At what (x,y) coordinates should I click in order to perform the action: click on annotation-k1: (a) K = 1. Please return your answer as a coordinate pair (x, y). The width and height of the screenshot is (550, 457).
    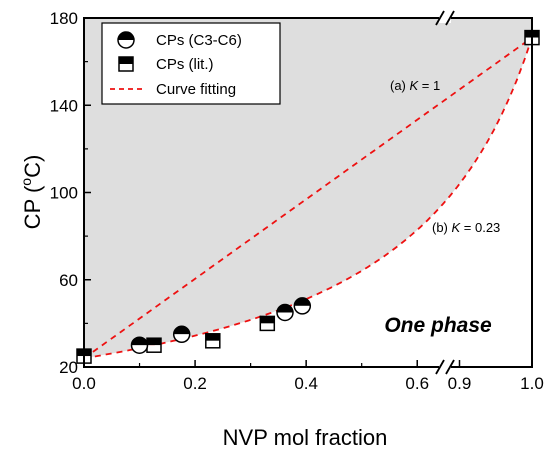
    Looking at the image, I should click on (415, 85).